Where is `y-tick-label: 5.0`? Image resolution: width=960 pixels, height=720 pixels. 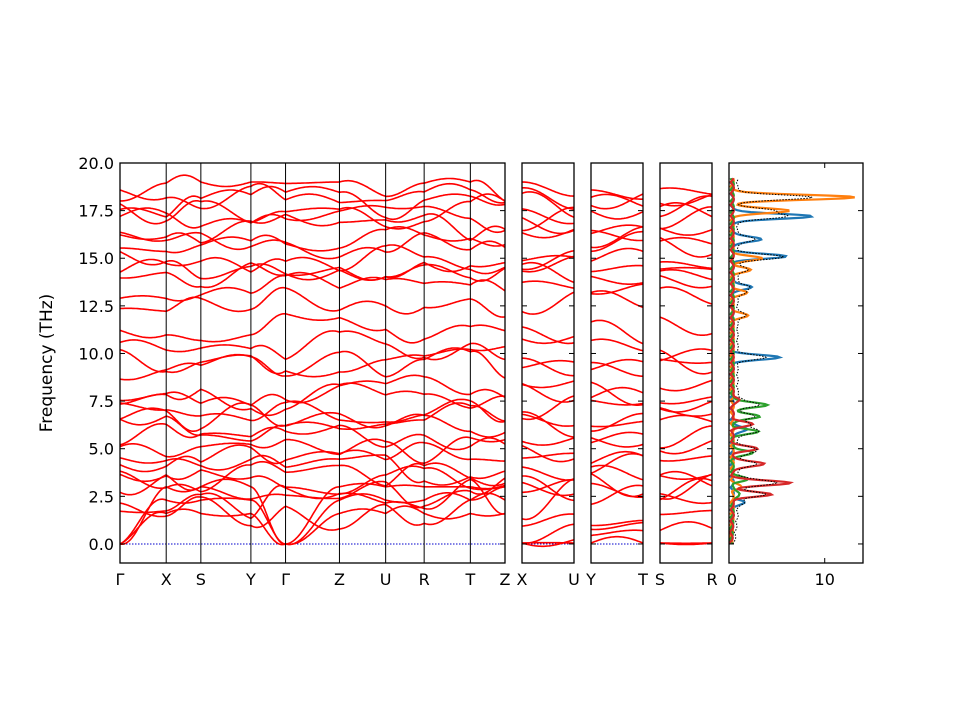
y-tick-label: 5.0 is located at coordinates (101, 449).